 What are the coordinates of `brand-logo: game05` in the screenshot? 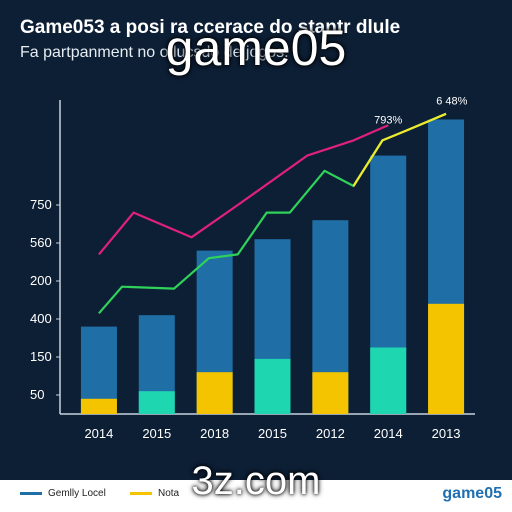 It's located at (472, 493).